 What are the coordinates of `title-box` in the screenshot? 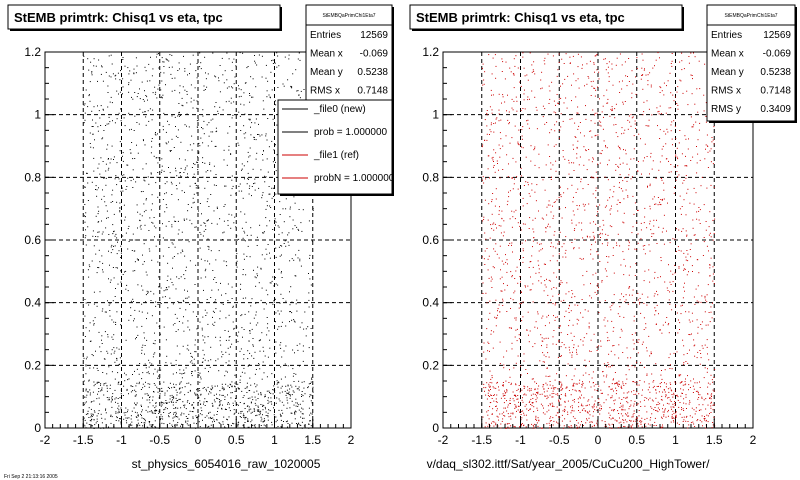 It's located at (144, 17).